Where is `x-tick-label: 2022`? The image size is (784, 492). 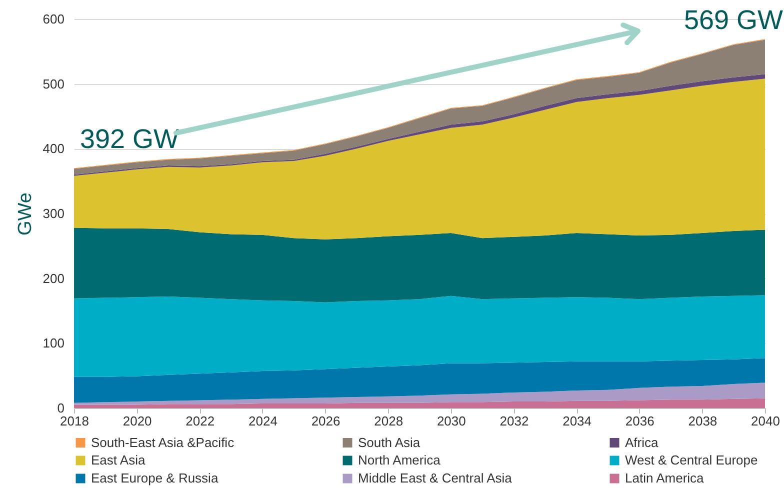
x-tick-label: 2022 is located at coordinates (200, 421).